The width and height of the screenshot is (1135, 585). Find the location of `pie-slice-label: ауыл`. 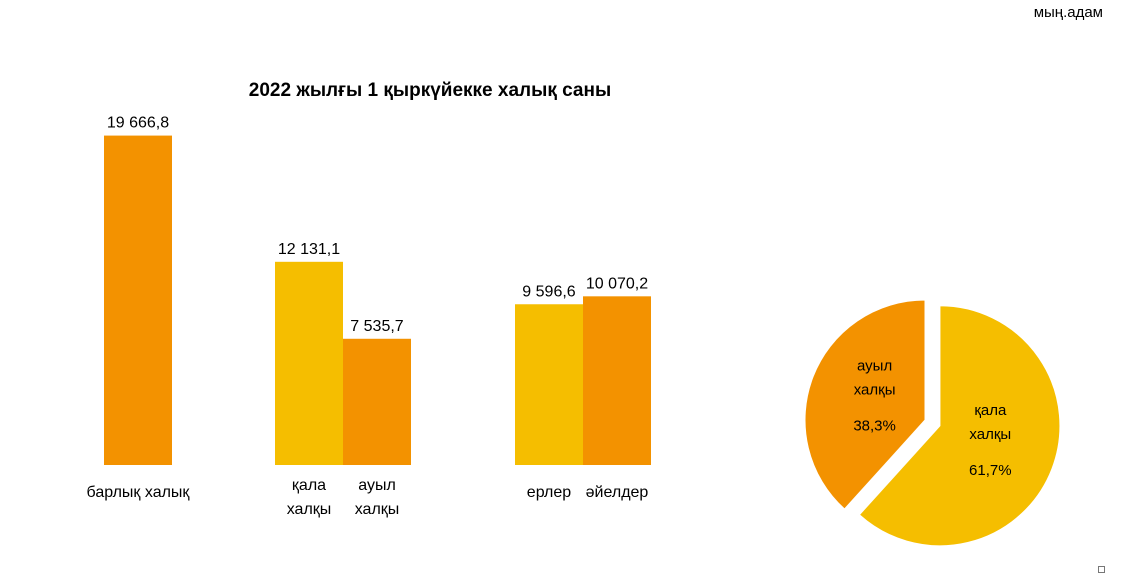

pie-slice-label: ауыл is located at coordinates (874, 366).